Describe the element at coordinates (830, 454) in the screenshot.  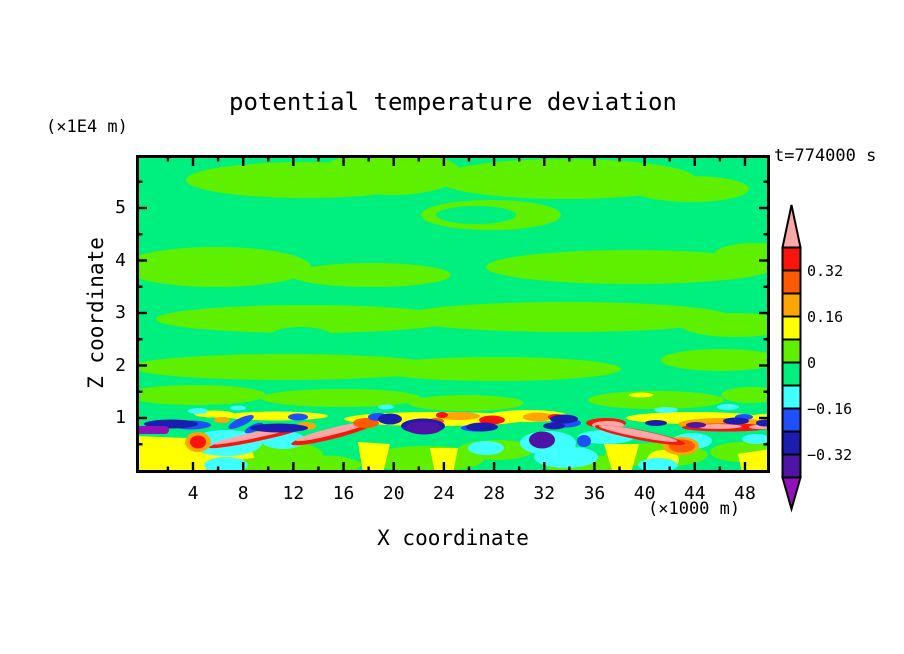
I see `colorbar-label: −0.32` at that location.